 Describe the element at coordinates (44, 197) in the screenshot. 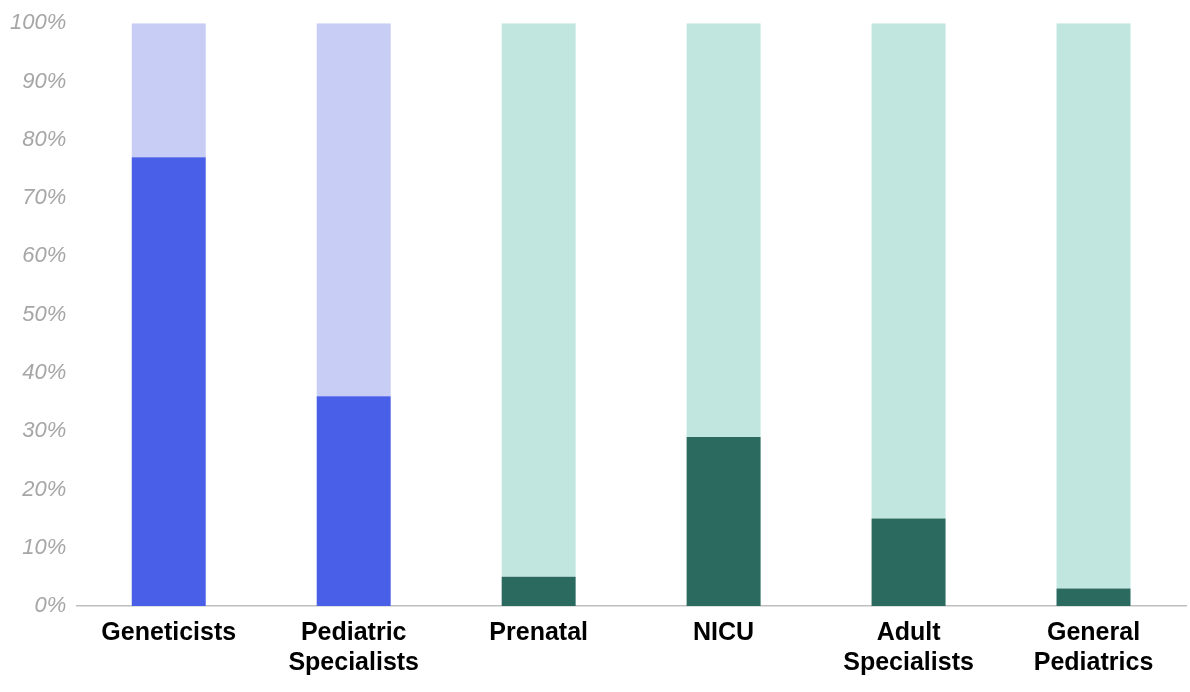

I see `y-tick-label: 70%` at that location.